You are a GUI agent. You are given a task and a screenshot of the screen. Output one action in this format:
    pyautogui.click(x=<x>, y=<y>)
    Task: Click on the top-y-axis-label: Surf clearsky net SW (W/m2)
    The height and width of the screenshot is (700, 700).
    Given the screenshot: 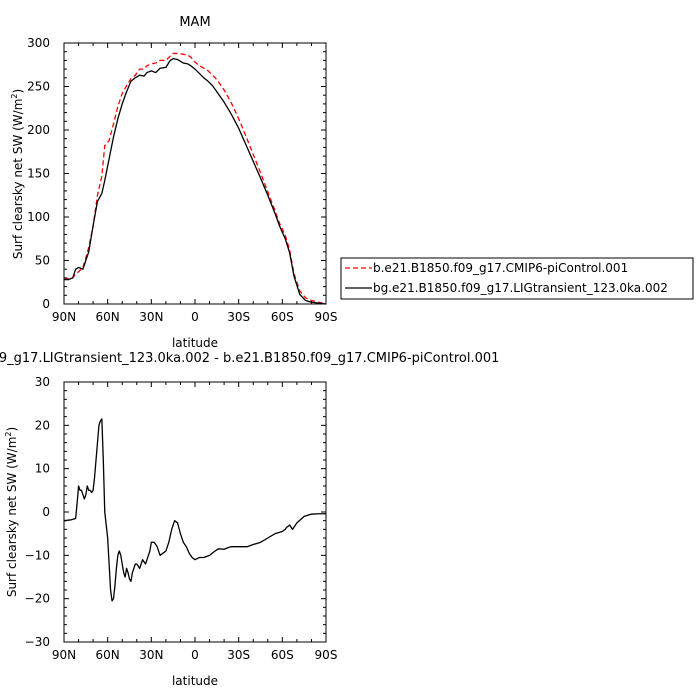 What is the action you would take?
    pyautogui.click(x=17, y=174)
    